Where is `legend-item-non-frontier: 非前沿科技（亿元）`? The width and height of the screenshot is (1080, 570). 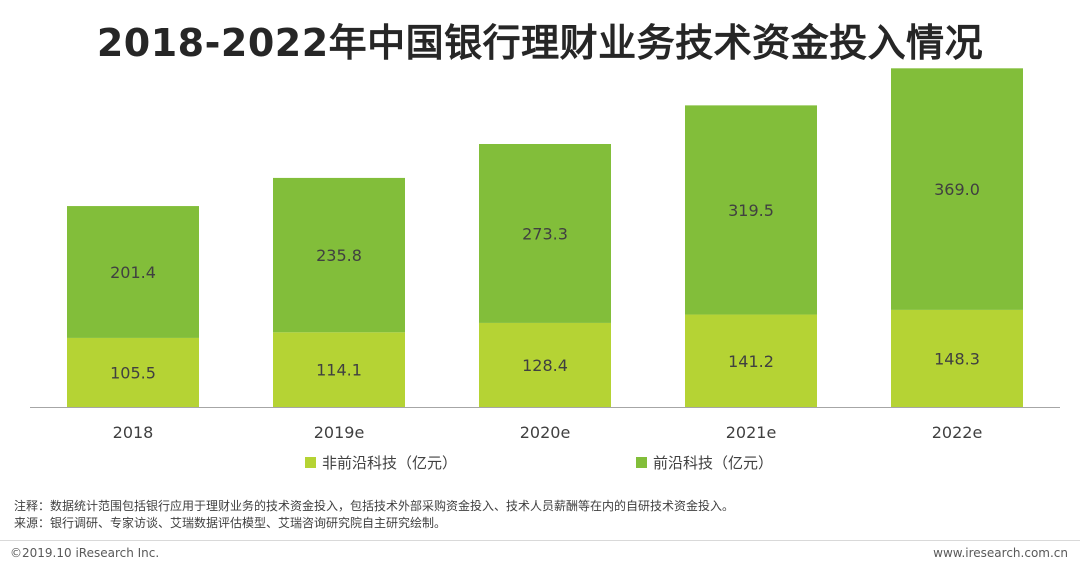
legend-item-non-frontier: 非前沿科技（亿元） is located at coordinates (381, 462).